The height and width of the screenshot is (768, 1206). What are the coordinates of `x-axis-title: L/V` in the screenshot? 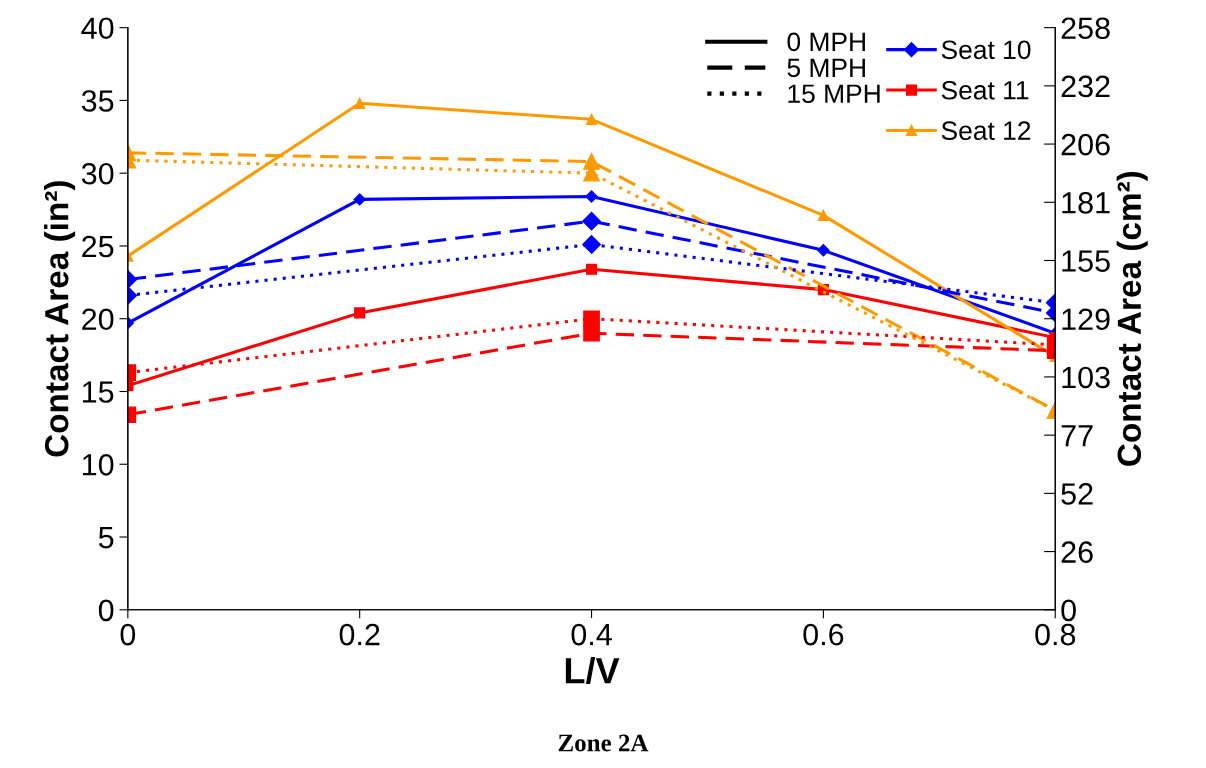 It's located at (592, 670).